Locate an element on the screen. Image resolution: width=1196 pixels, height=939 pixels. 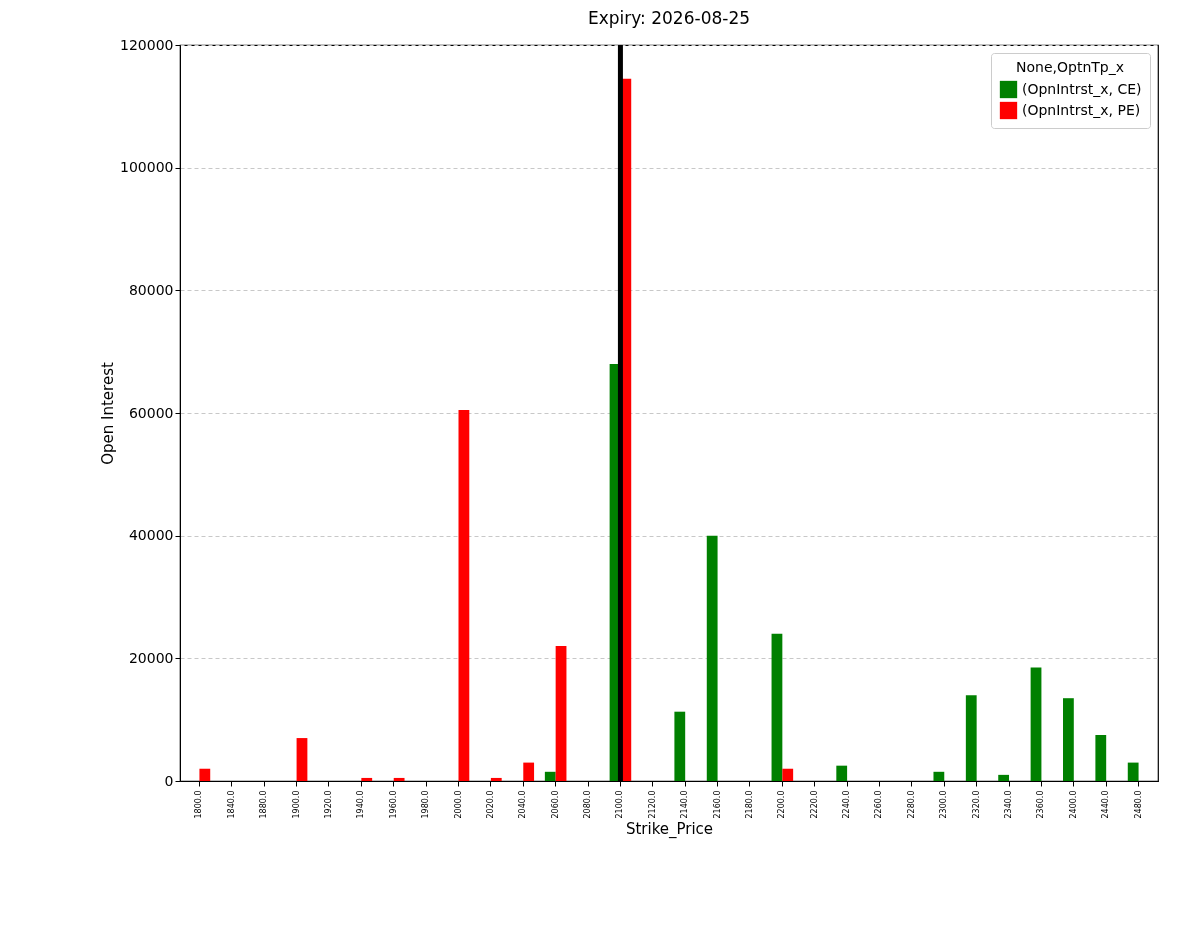
chart-title: Expiry: 2026-08-25 is located at coordinates (669, 18).